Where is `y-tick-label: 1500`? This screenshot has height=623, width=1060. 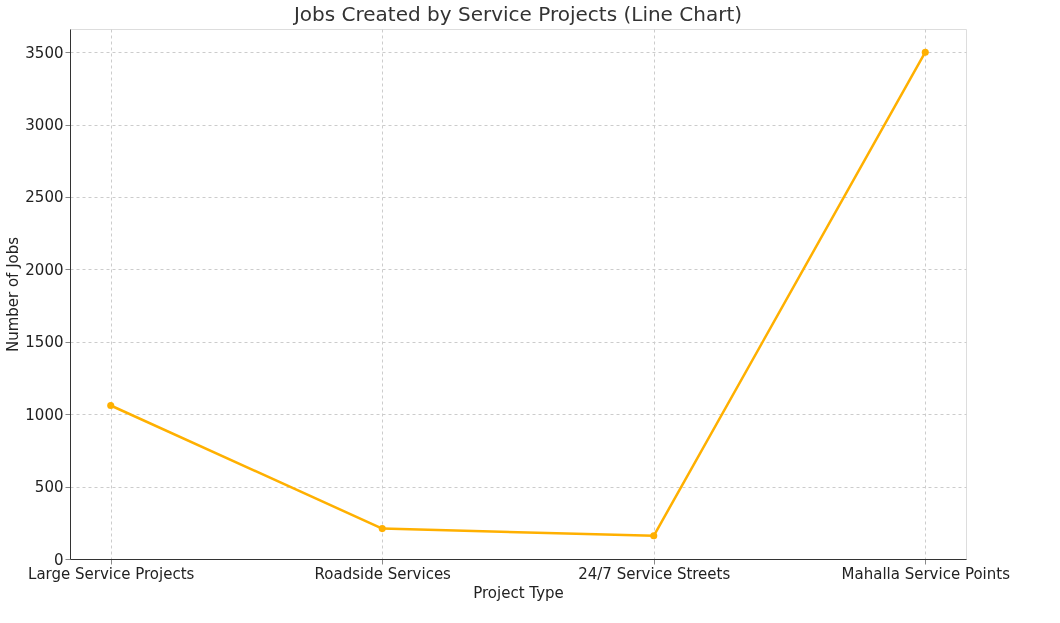 y-tick-label: 1500 is located at coordinates (44, 342).